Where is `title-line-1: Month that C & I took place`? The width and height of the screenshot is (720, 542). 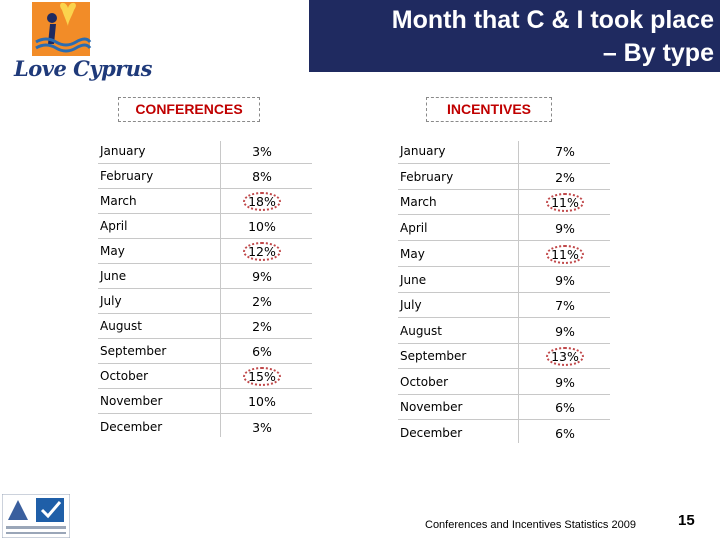
title-line-1: Month that C & I took place is located at coordinates (552, 20).